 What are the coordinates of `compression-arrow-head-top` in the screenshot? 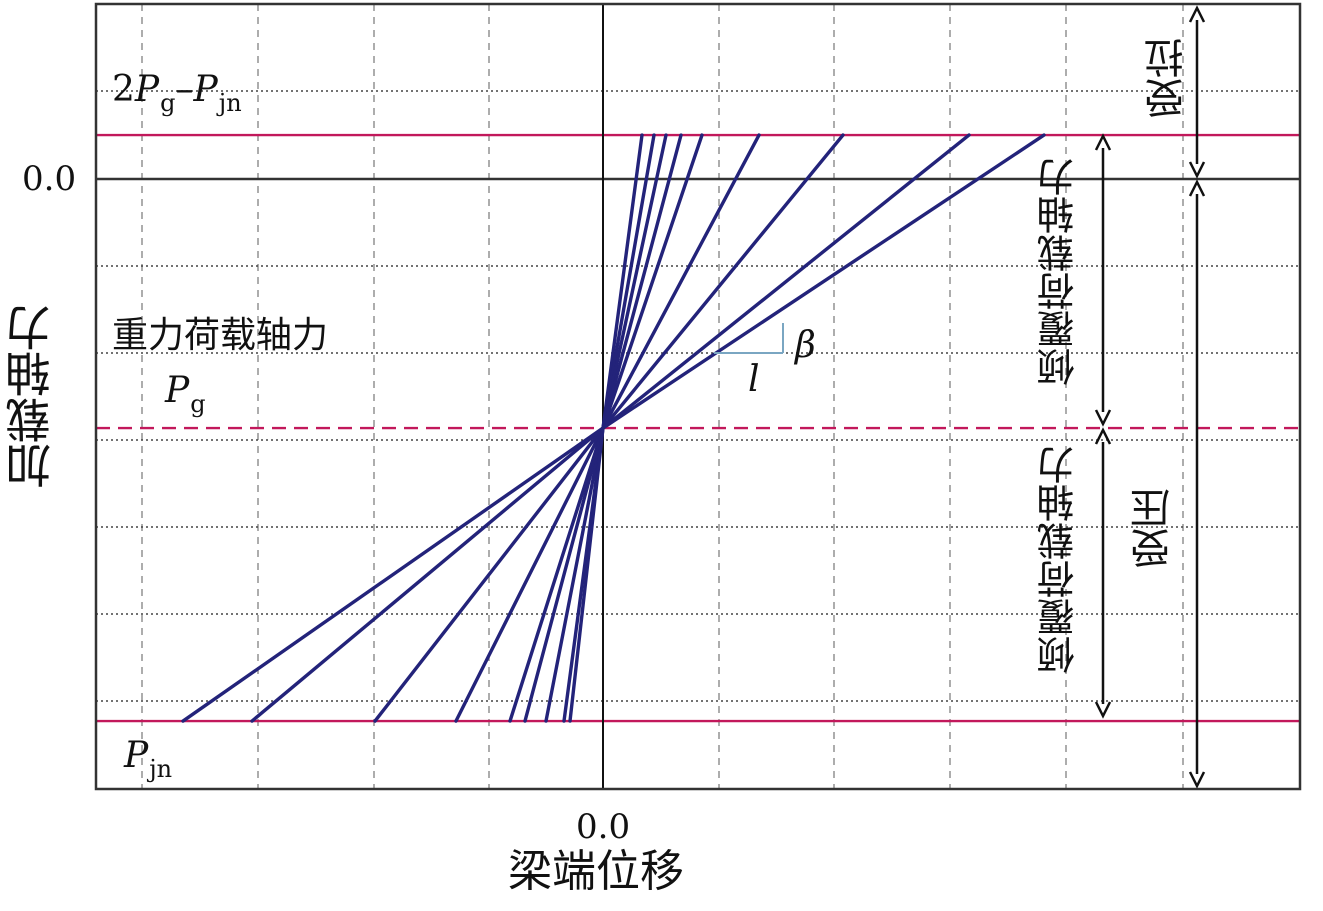 It's located at (1197, 188).